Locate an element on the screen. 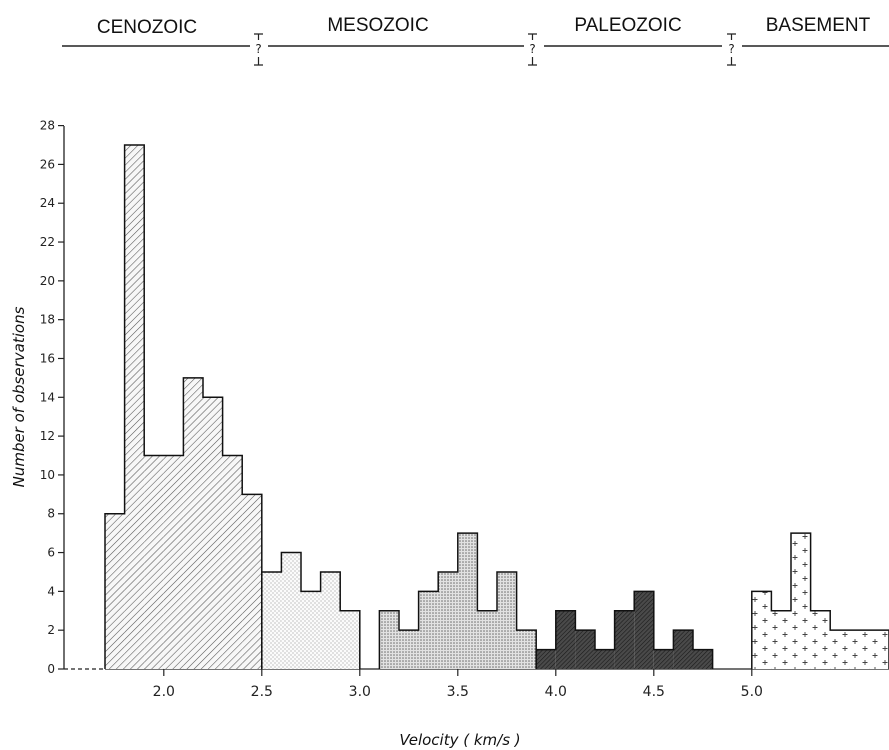 The height and width of the screenshot is (750, 889). y-tick-label: 14 is located at coordinates (47, 397).